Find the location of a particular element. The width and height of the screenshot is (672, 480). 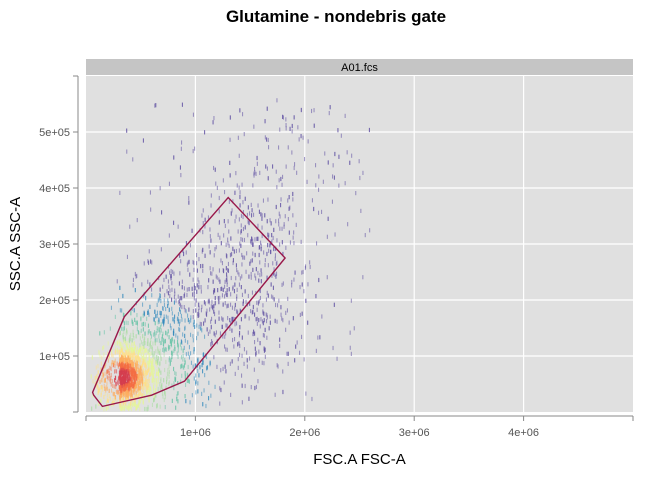

y-axis-title: SSC.A SSC-A is located at coordinates (15, 244).